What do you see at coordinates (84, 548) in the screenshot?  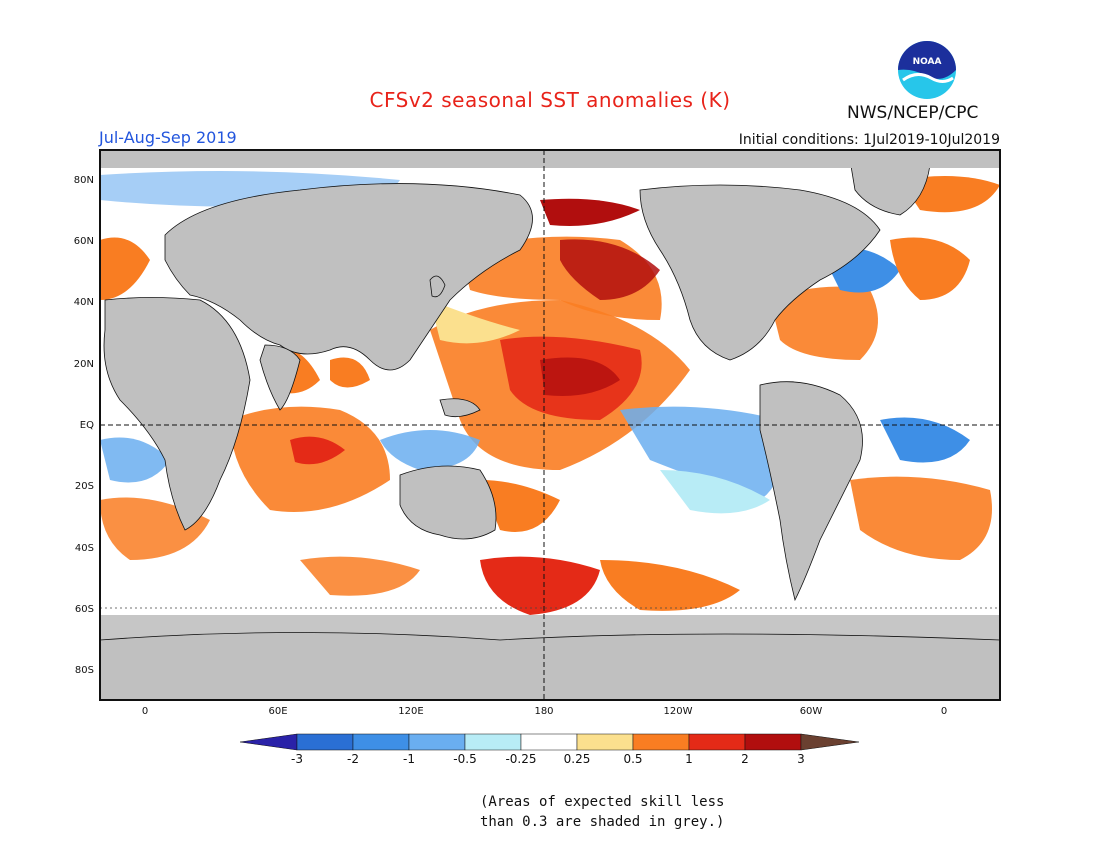 I see `lat-label: 40S` at bounding box center [84, 548].